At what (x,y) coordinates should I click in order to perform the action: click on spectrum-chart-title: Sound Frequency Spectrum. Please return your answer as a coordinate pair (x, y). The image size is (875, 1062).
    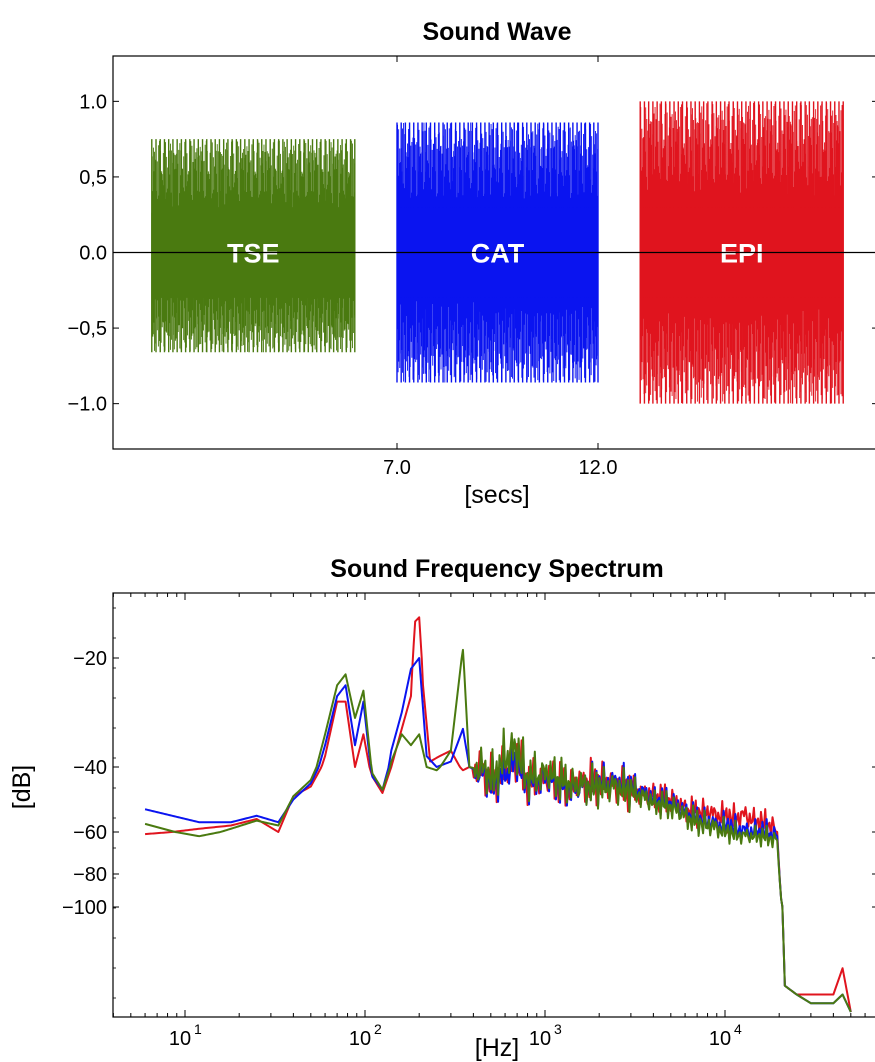
    Looking at the image, I should click on (496, 569).